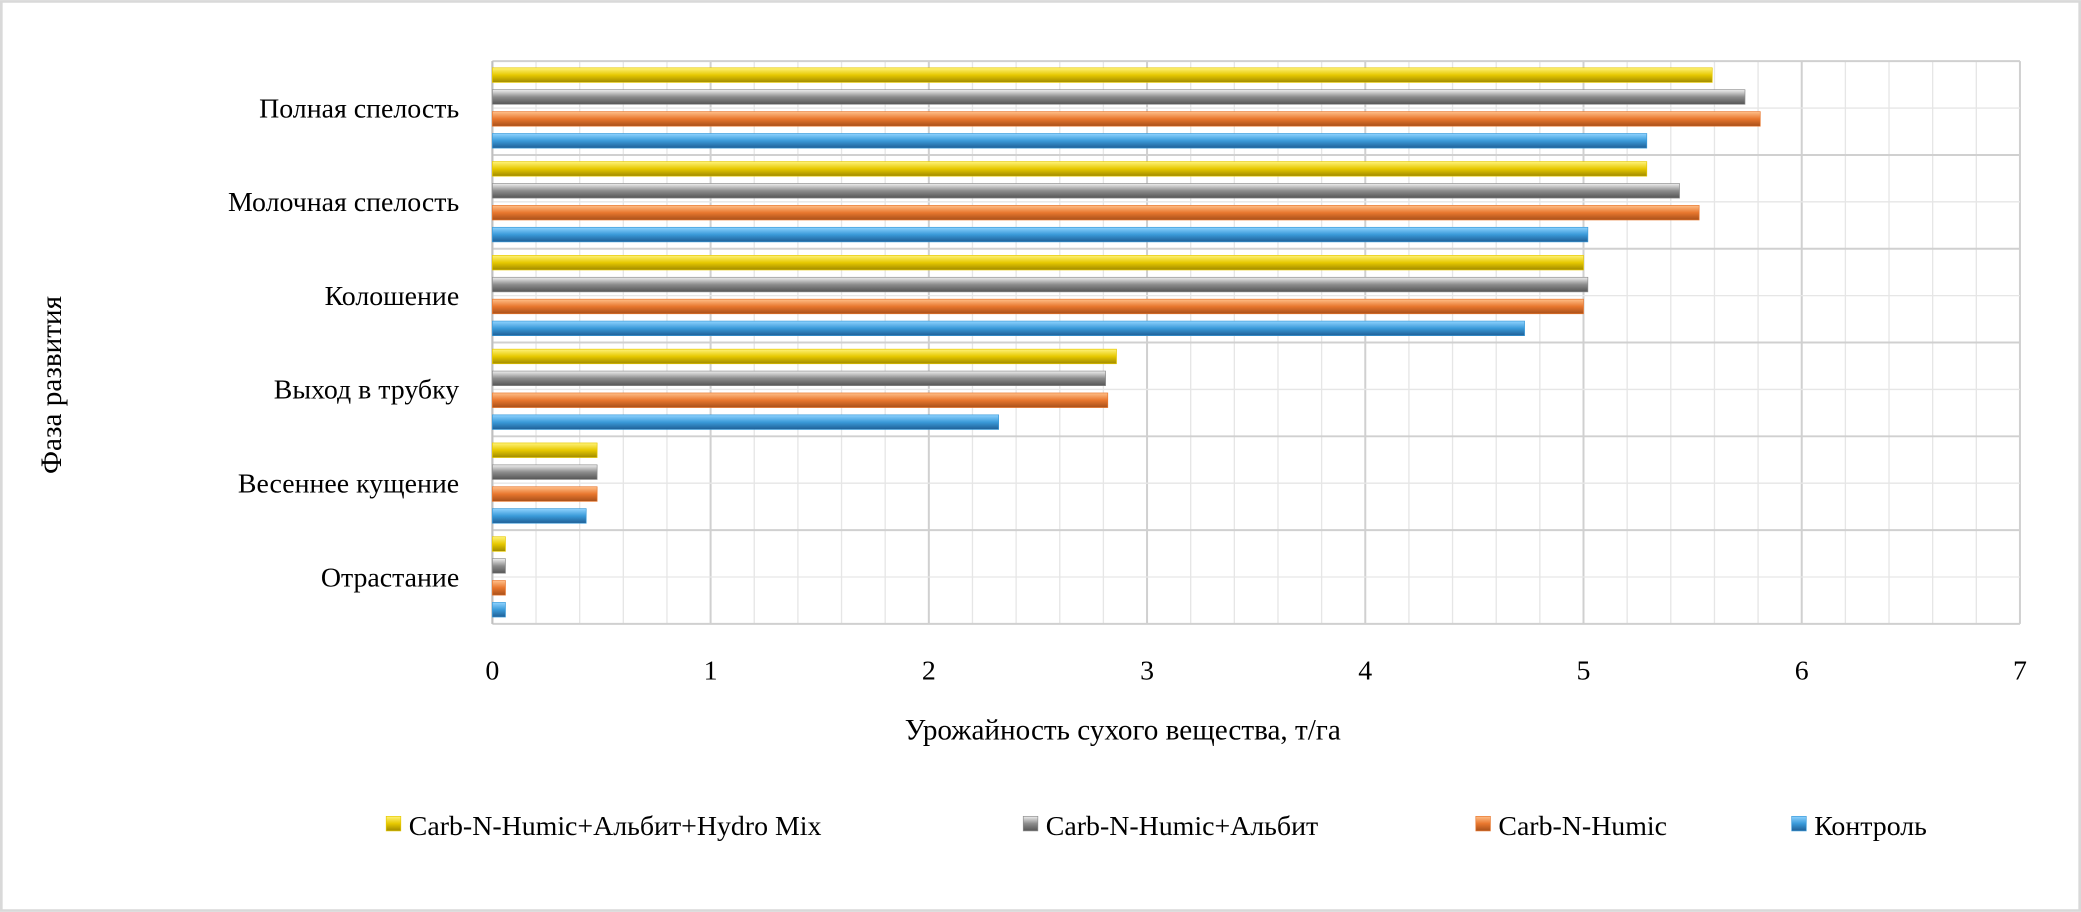 Image resolution: width=2081 pixels, height=912 pixels. What do you see at coordinates (1147, 671) in the screenshot?
I see `x-tick-label: 3` at bounding box center [1147, 671].